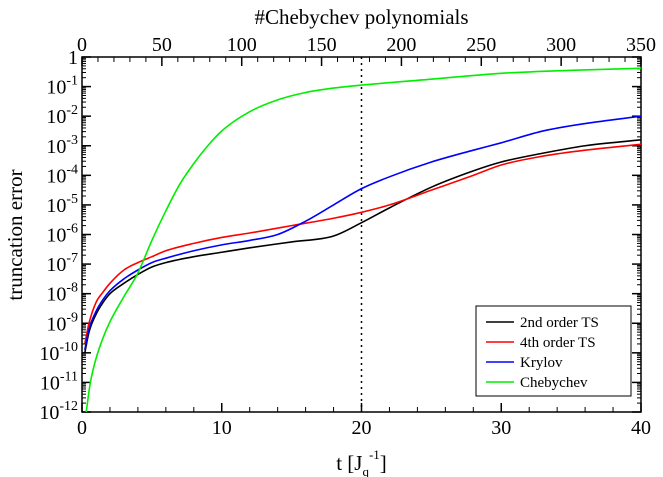 The image size is (663, 477). What do you see at coordinates (82, 428) in the screenshot?
I see `x-tick-label: 0` at bounding box center [82, 428].